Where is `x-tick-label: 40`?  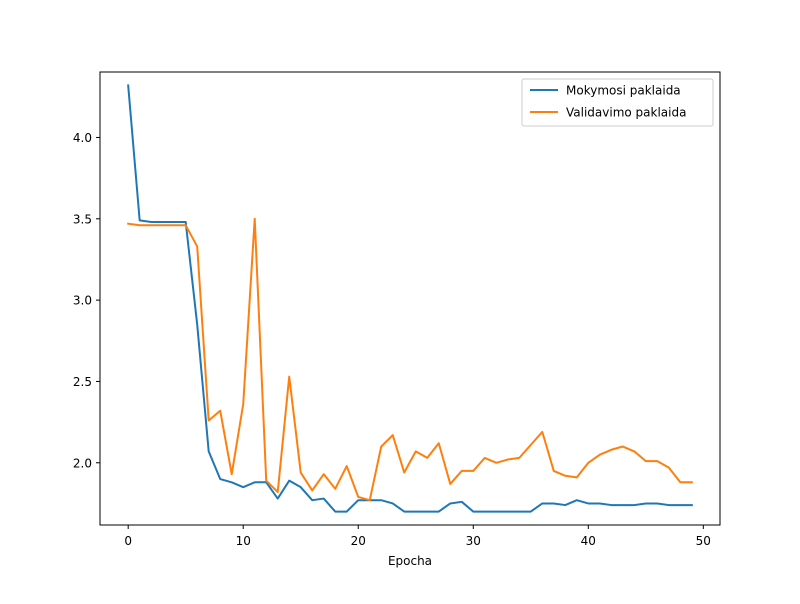 x-tick-label: 40 is located at coordinates (588, 541).